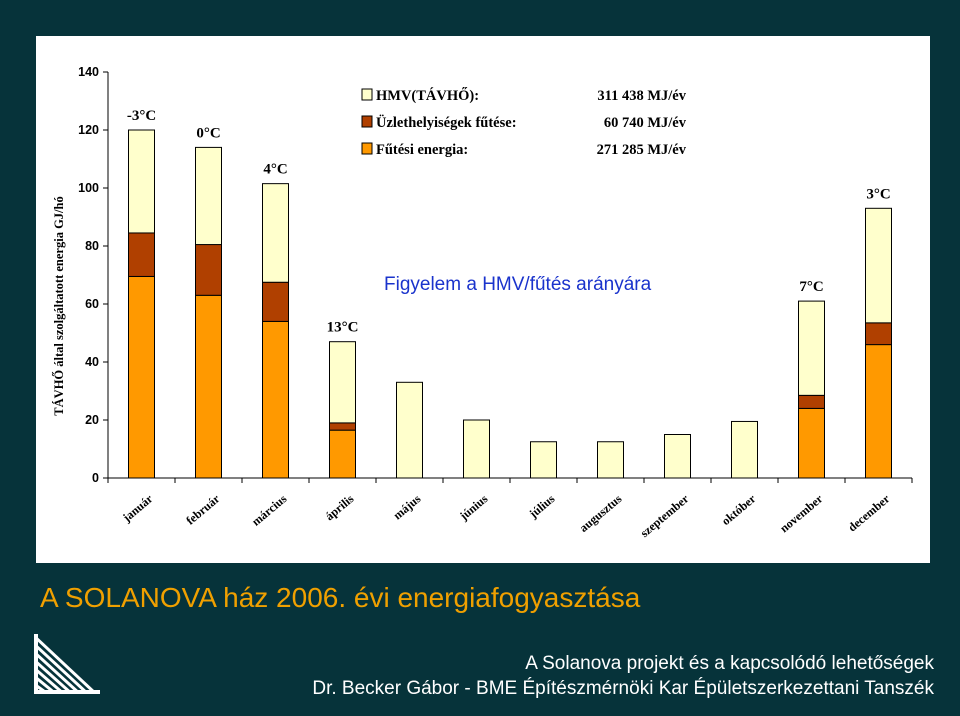 The height and width of the screenshot is (716, 960). Describe the element at coordinates (601, 513) in the screenshot. I see `x-tick-label: augusztus` at that location.